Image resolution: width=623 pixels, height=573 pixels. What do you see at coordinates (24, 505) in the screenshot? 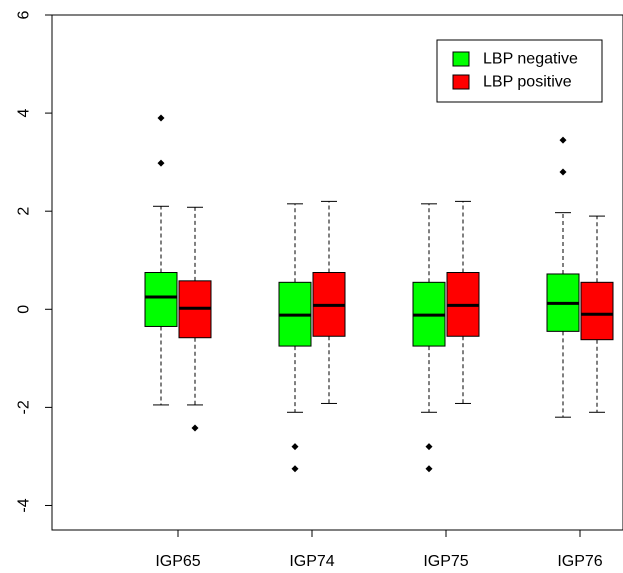
I see `y-tick-label: -4` at bounding box center [24, 505].